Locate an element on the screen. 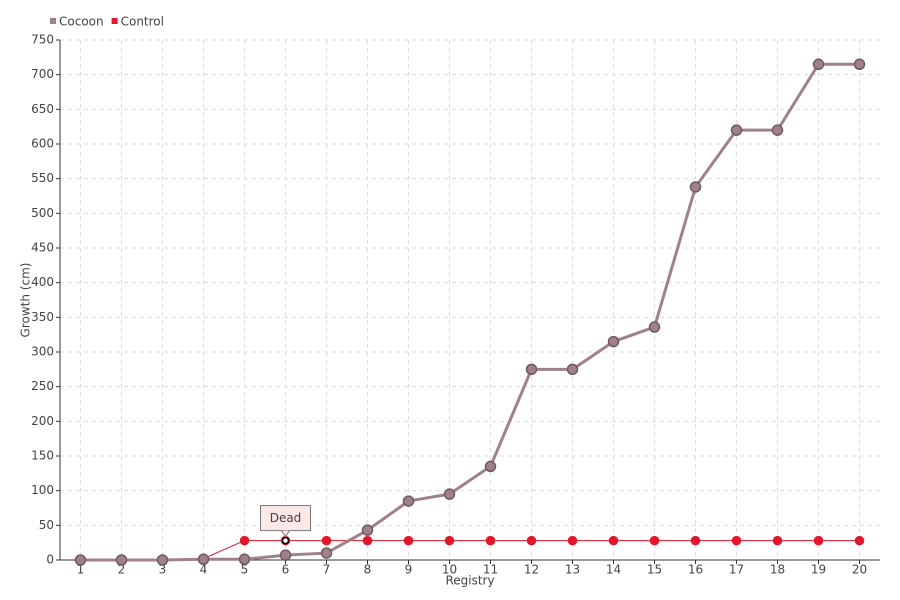 The image size is (900, 600). y-tick-label: 250 is located at coordinates (42, 386).